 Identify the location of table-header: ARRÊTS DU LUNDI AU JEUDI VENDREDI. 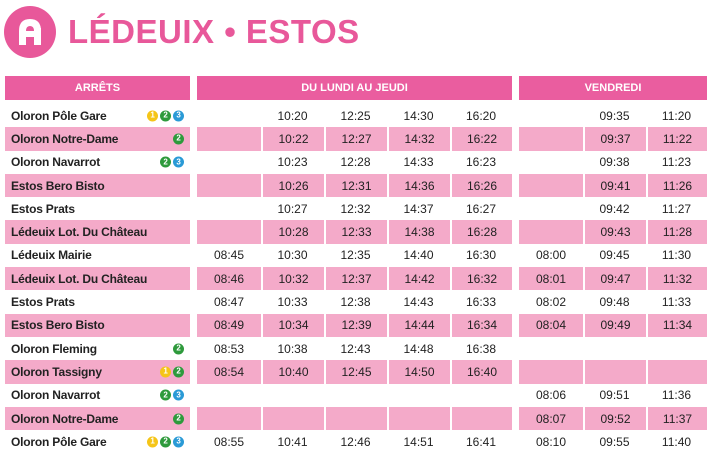
(356, 88).